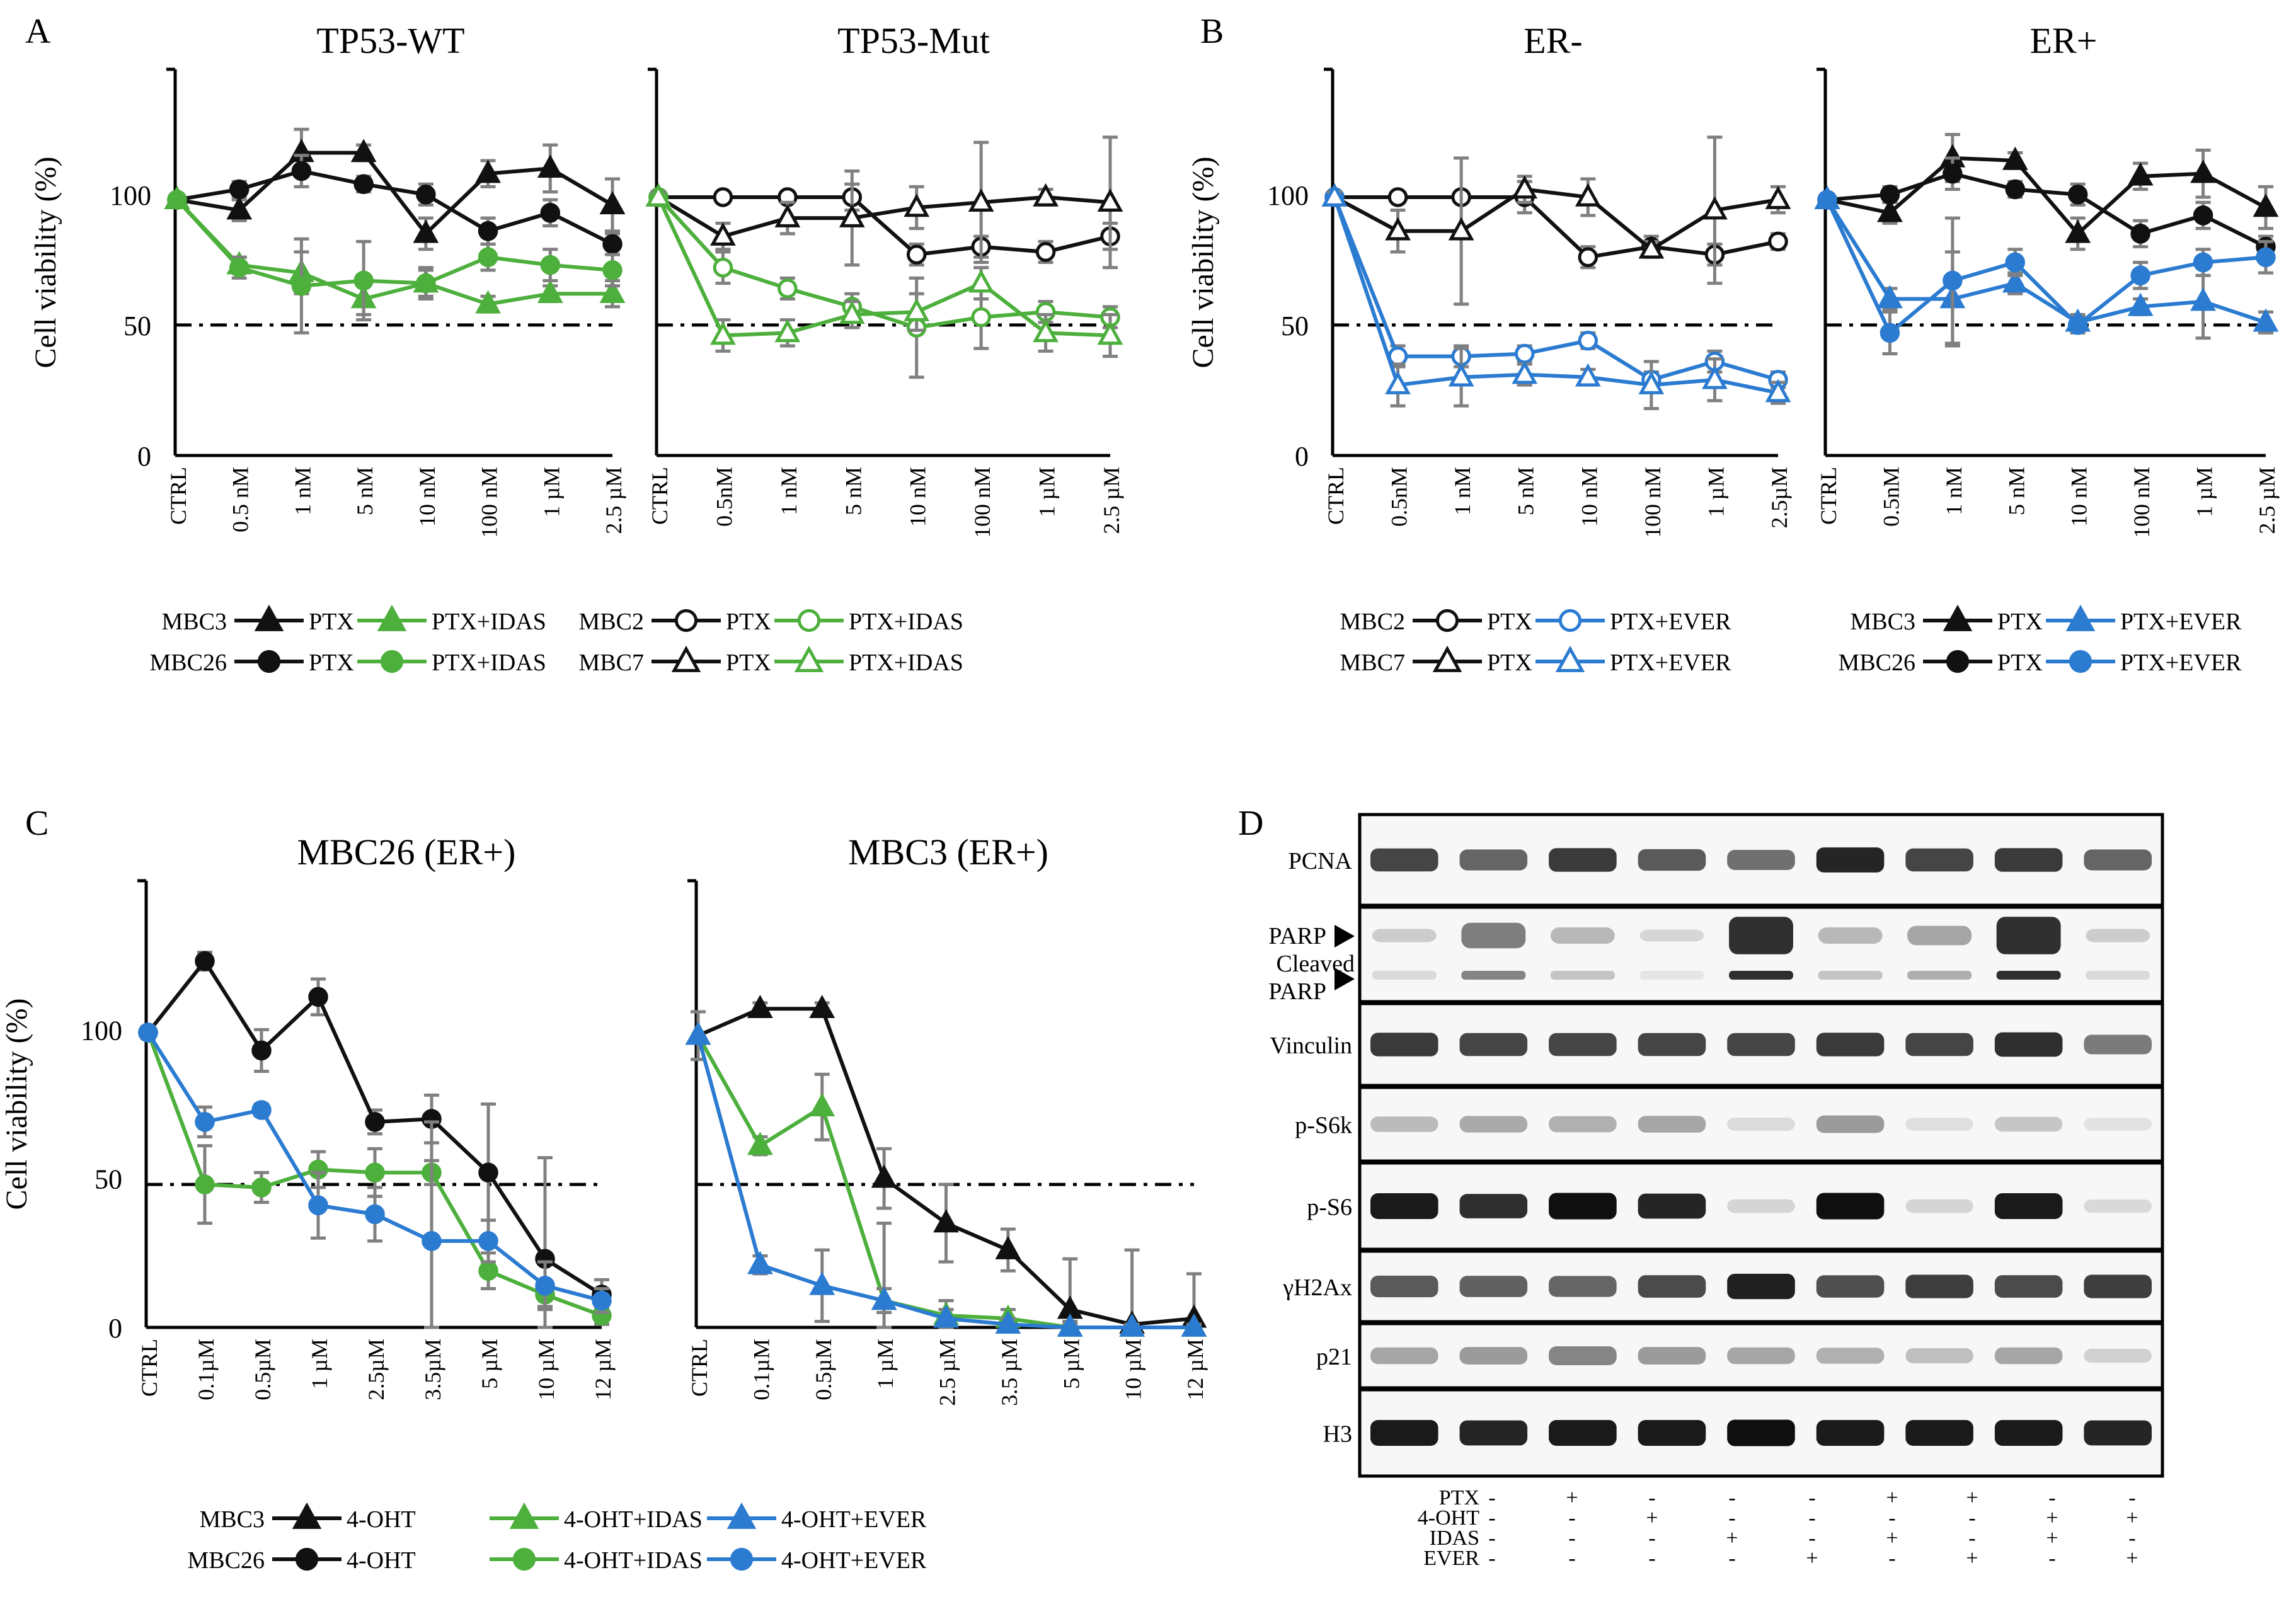 Image resolution: width=2296 pixels, height=1609 pixels. I want to click on legend-label: 4-OHT, so click(382, 1519).